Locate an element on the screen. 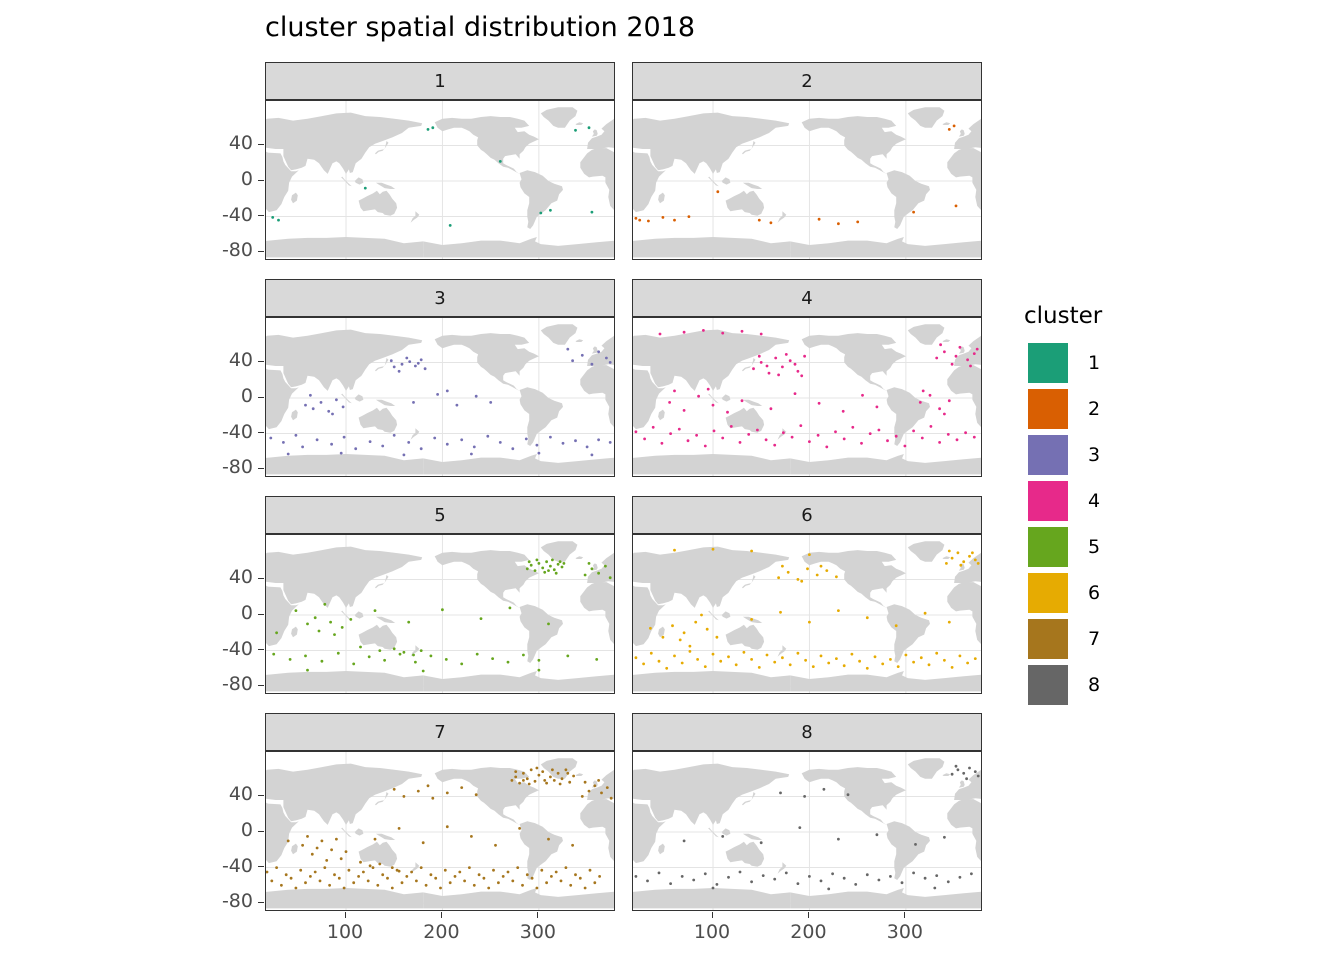 This screenshot has height=960, width=1344. legend-label-4: 4 is located at coordinates (1094, 501).